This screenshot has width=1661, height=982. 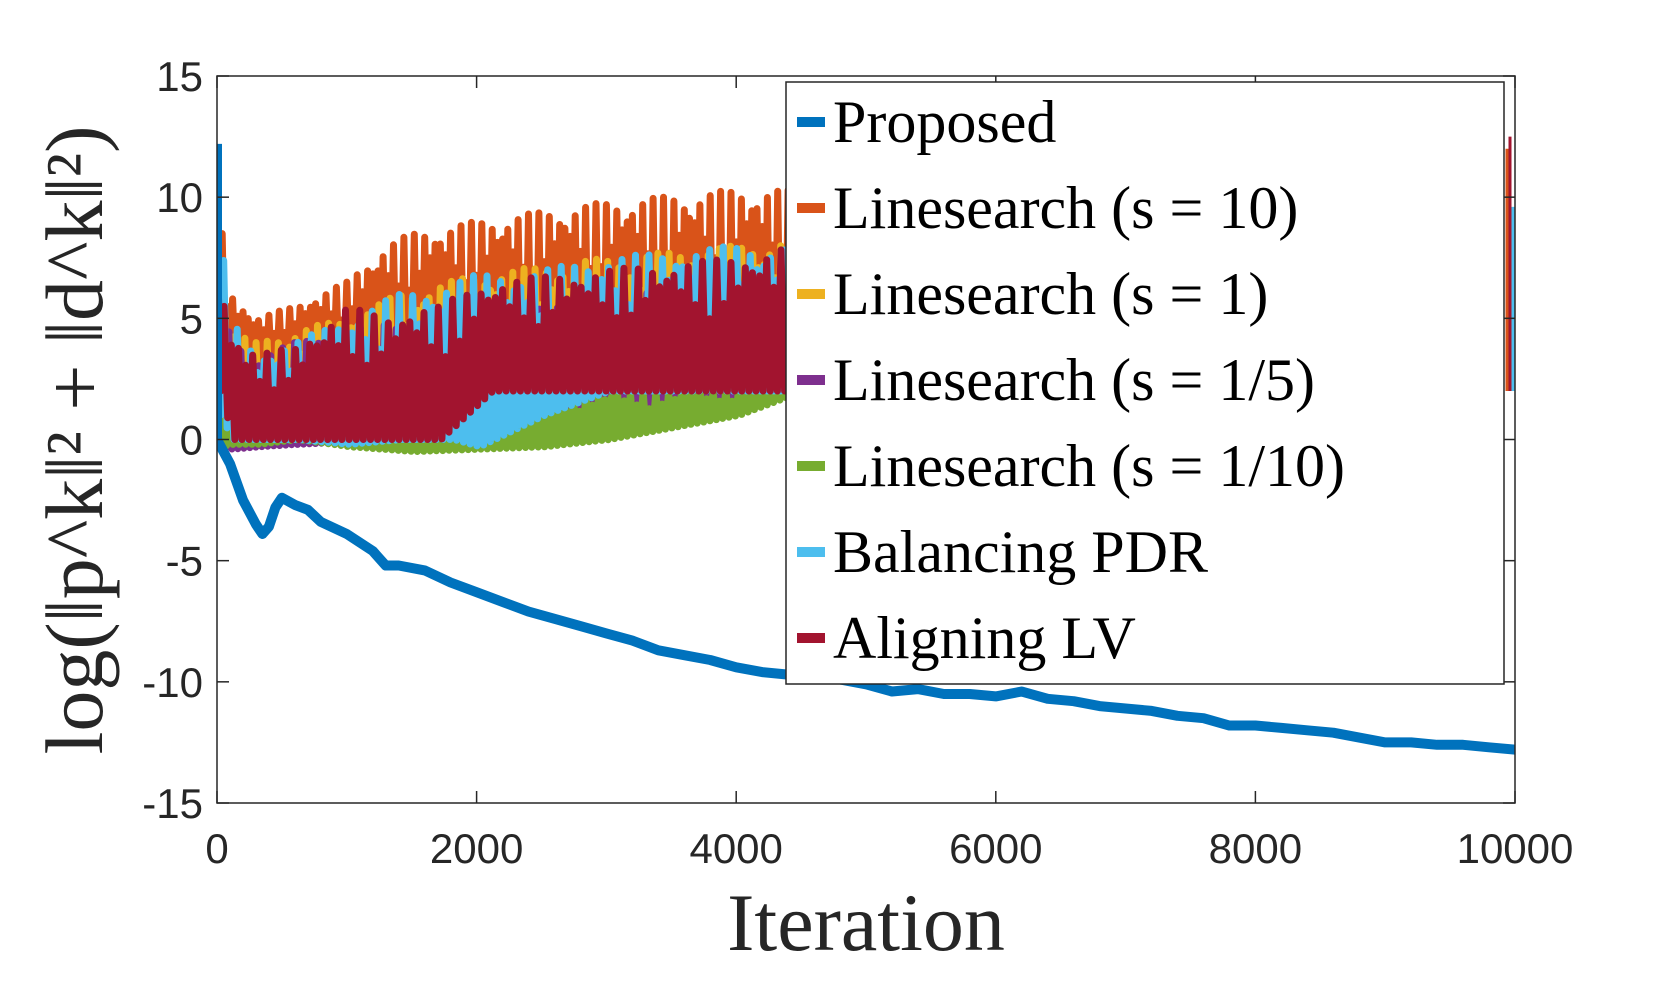 I want to click on x-tick-label: 10000, so click(x=1515, y=848).